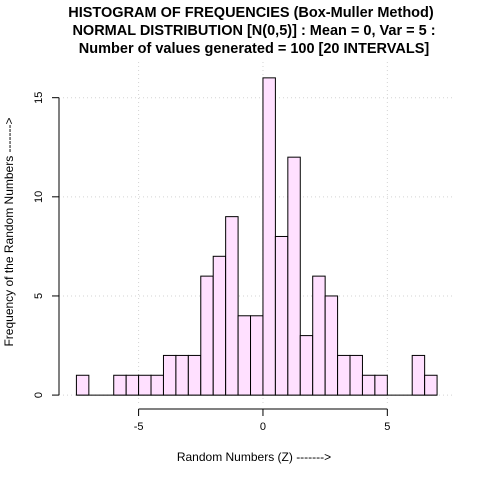 The height and width of the screenshot is (480, 480). Describe the element at coordinates (254, 457) in the screenshot. I see `x-axis-label: Random Numbers (Z) ------->` at that location.